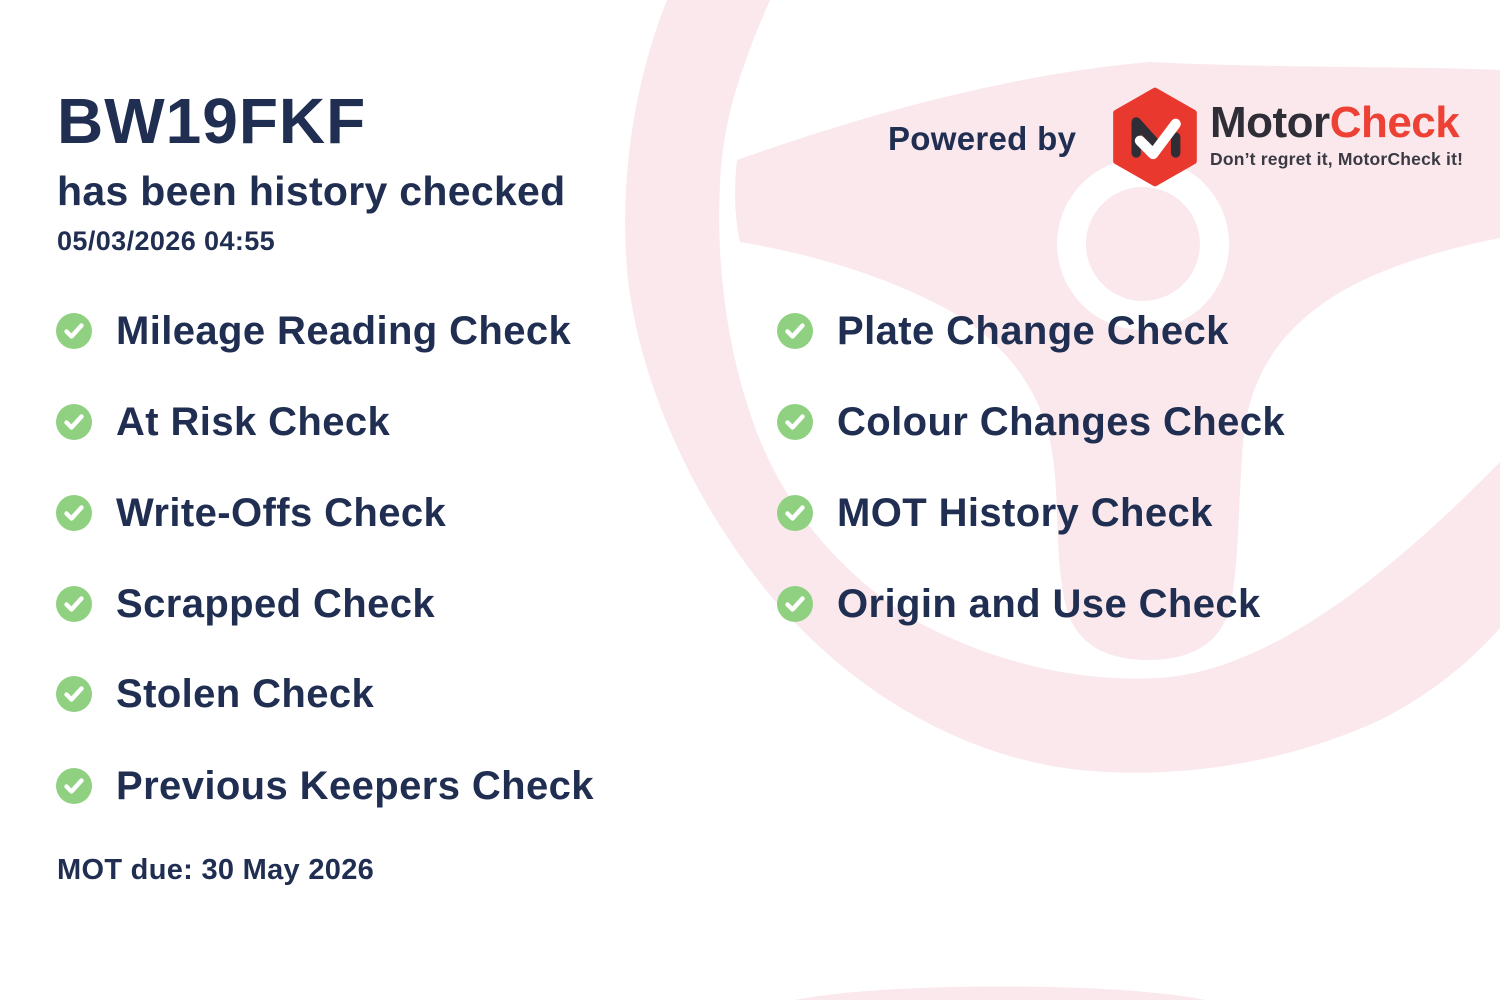 This screenshot has width=1500, height=1000. What do you see at coordinates (1270, 122) in the screenshot?
I see `brand-name-motor: Motor` at bounding box center [1270, 122].